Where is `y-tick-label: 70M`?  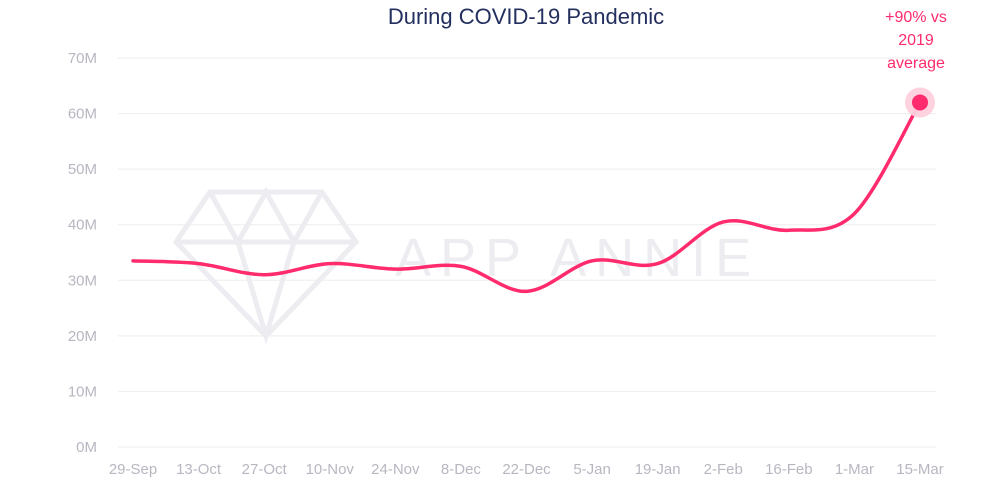 y-tick-label: 70M is located at coordinates (82, 58).